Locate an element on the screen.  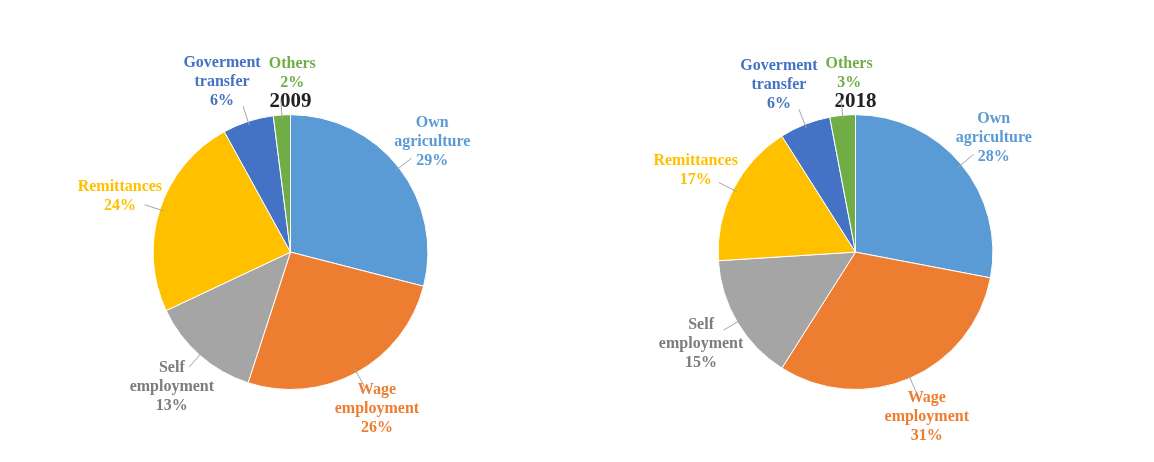
data-label: 2% is located at coordinates (292, 81).